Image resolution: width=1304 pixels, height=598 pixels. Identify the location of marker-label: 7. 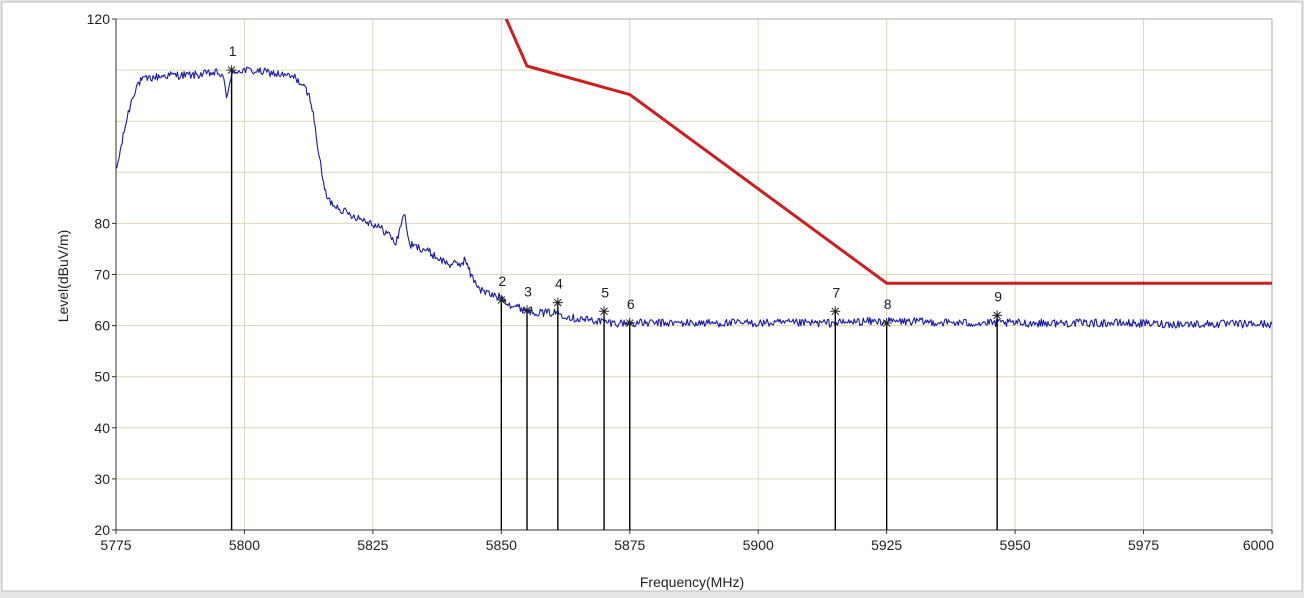
(836, 292).